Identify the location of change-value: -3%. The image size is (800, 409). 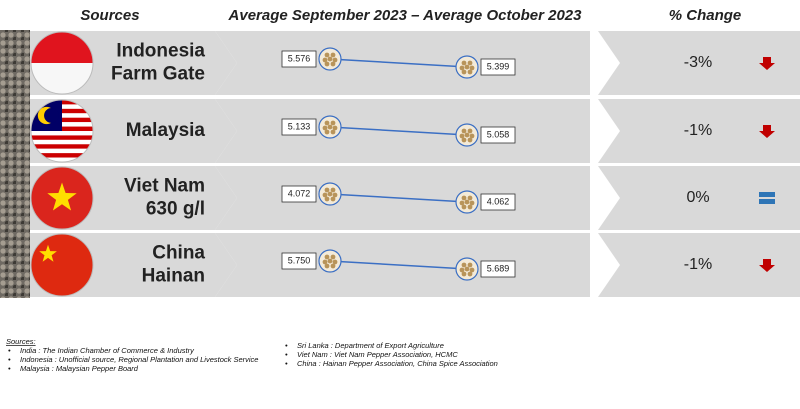
(698, 62).